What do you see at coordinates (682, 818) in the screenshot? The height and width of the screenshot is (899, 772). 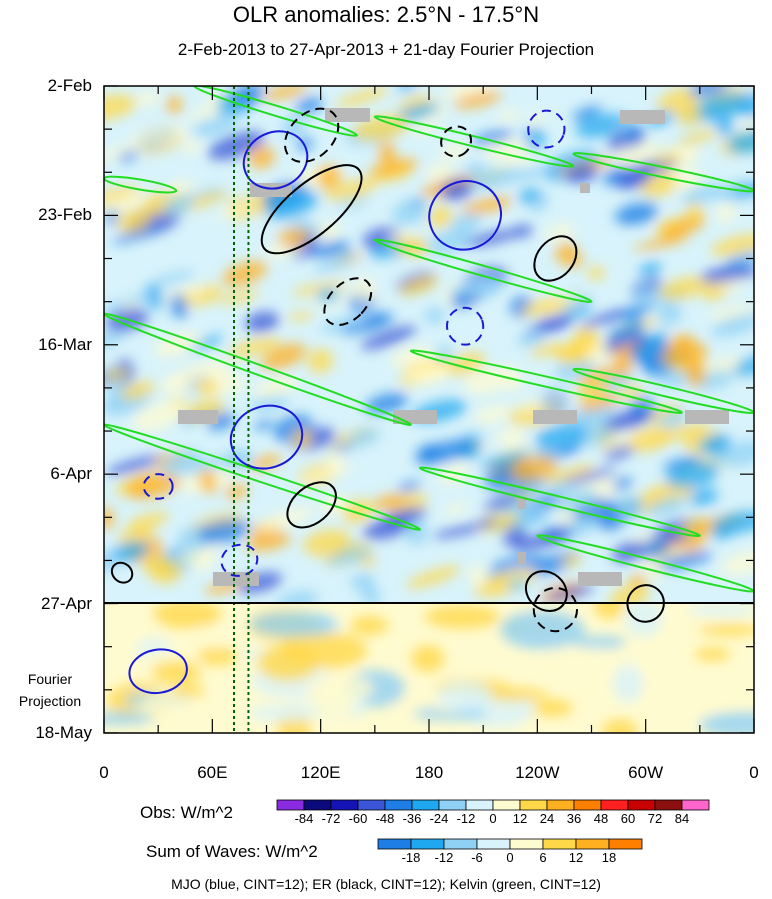 I see `colorbar-tick-label: 84` at bounding box center [682, 818].